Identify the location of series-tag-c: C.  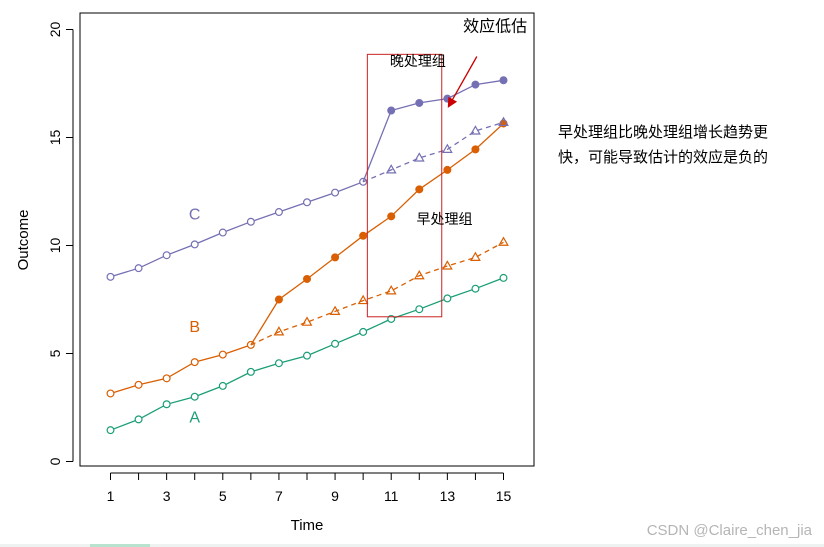
(195, 215).